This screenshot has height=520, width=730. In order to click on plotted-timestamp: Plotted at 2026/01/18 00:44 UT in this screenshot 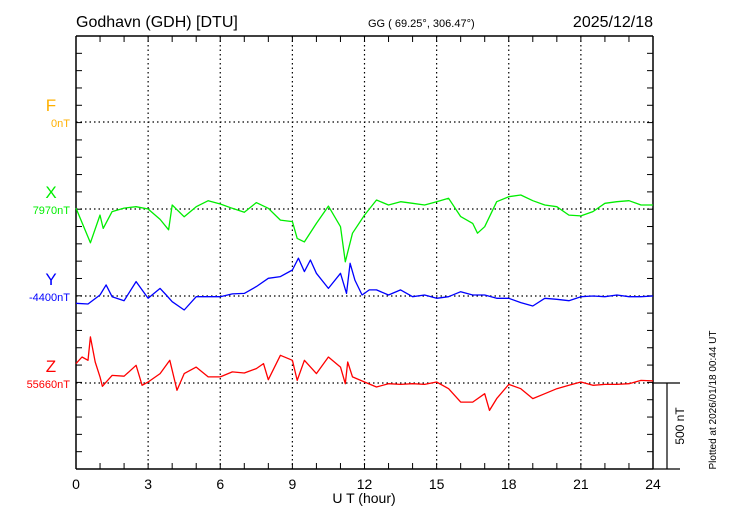, I will do `click(713, 400)`.